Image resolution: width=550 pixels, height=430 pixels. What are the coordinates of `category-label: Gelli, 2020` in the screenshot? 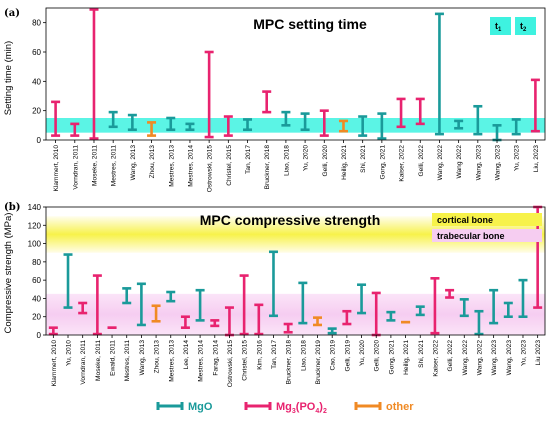 It's located at (377, 356).